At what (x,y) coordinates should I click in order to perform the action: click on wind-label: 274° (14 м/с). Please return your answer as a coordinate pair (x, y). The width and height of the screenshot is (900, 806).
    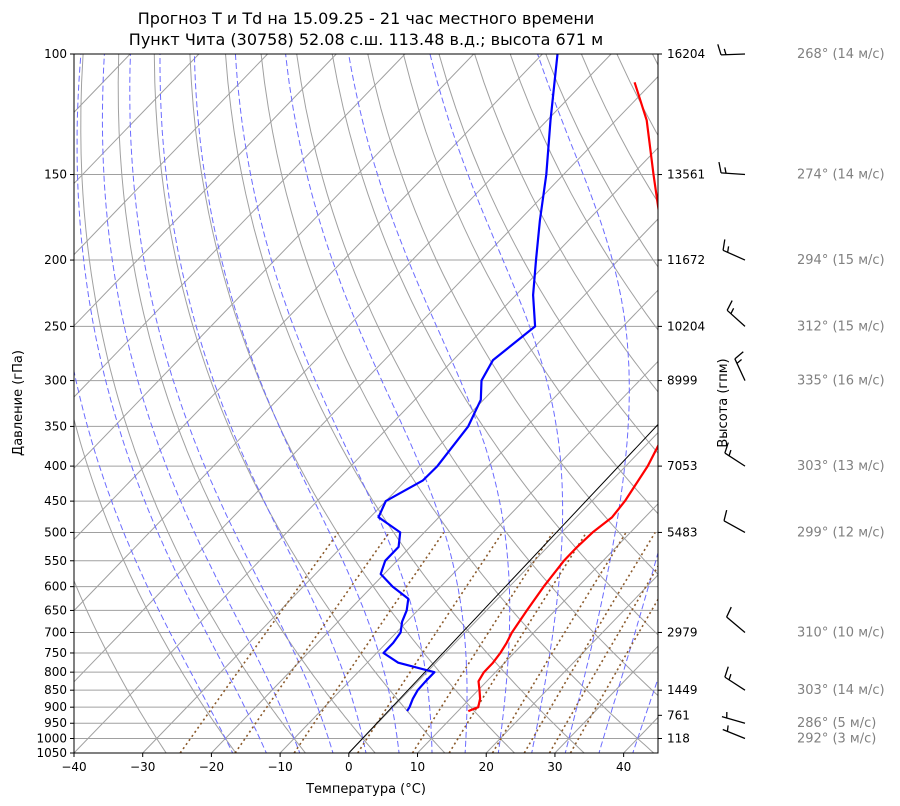
    Looking at the image, I should click on (841, 175).